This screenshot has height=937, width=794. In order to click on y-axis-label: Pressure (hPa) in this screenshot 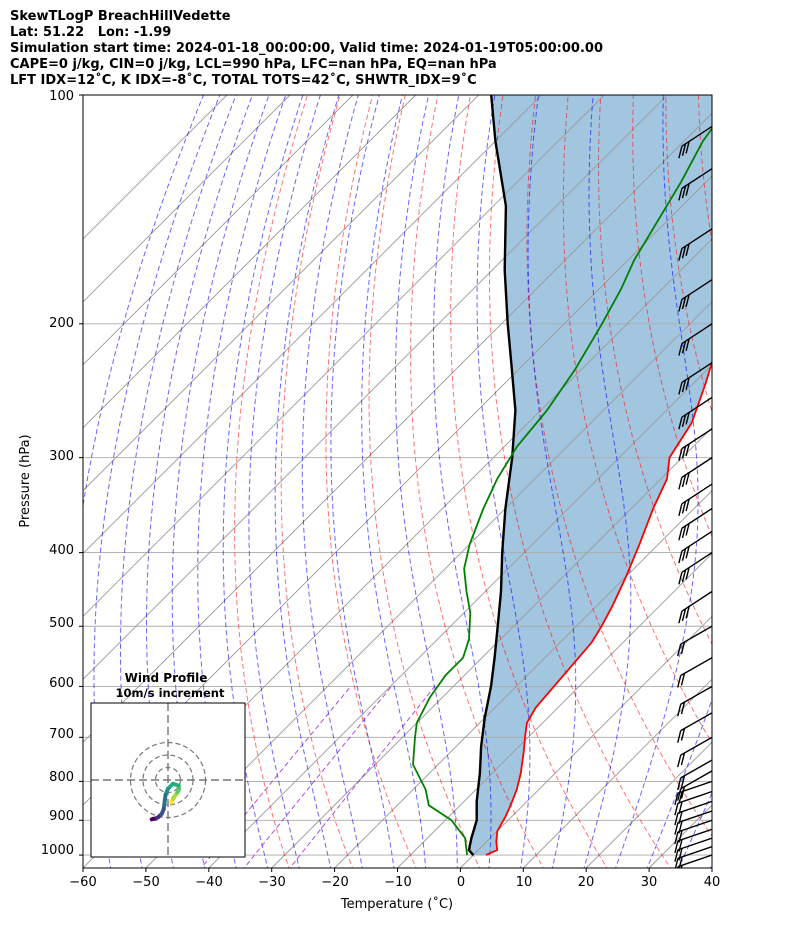, I will do `click(25, 480)`.